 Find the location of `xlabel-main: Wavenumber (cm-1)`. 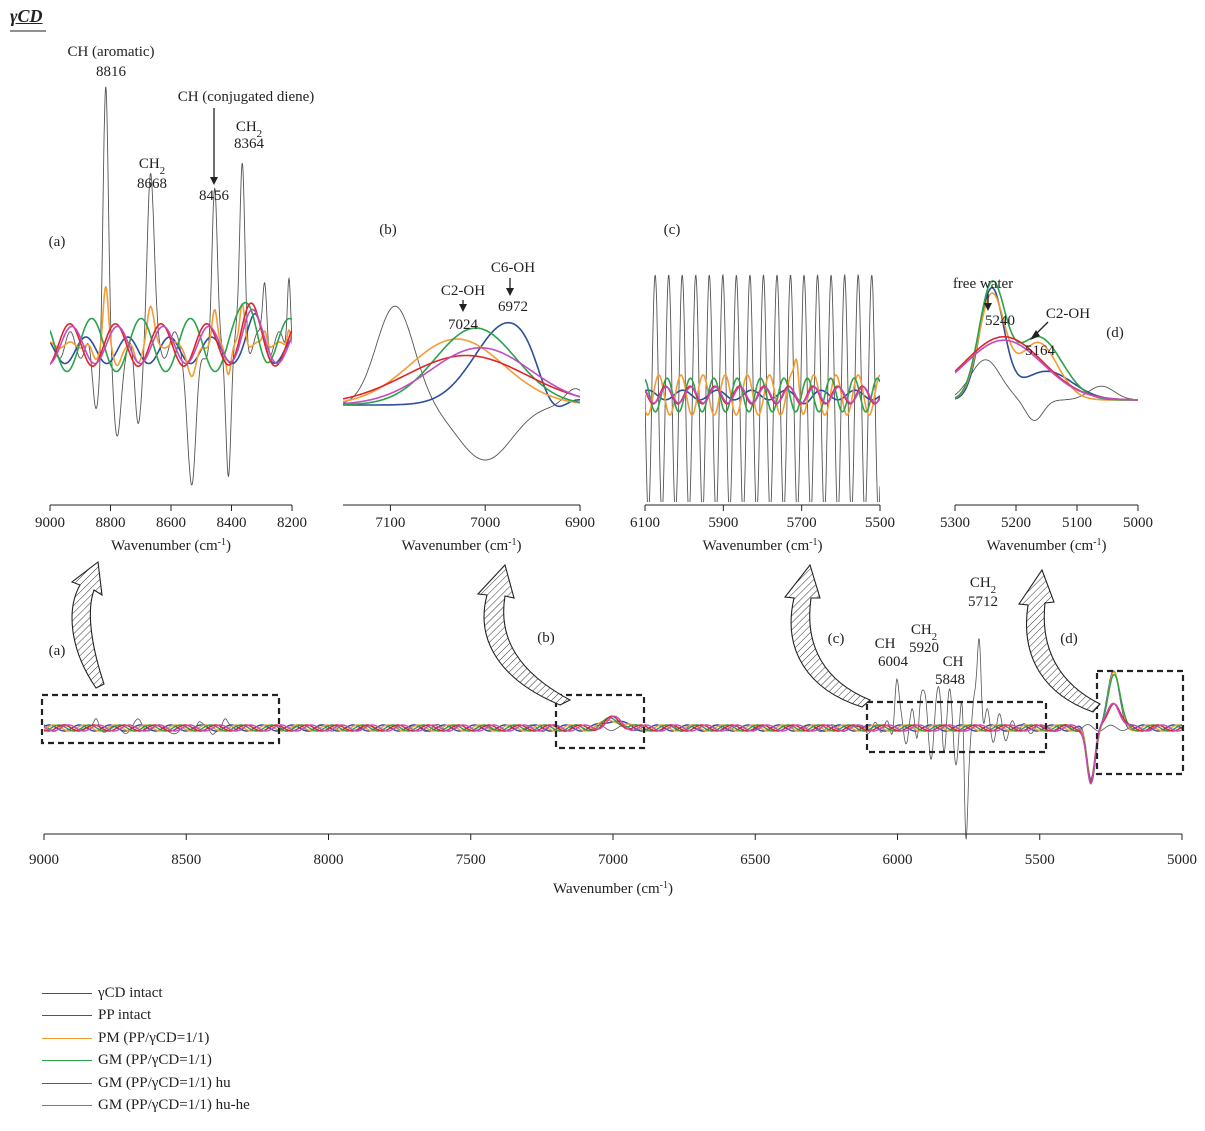

xlabel-main: Wavenumber (cm-1) is located at coordinates (613, 889).